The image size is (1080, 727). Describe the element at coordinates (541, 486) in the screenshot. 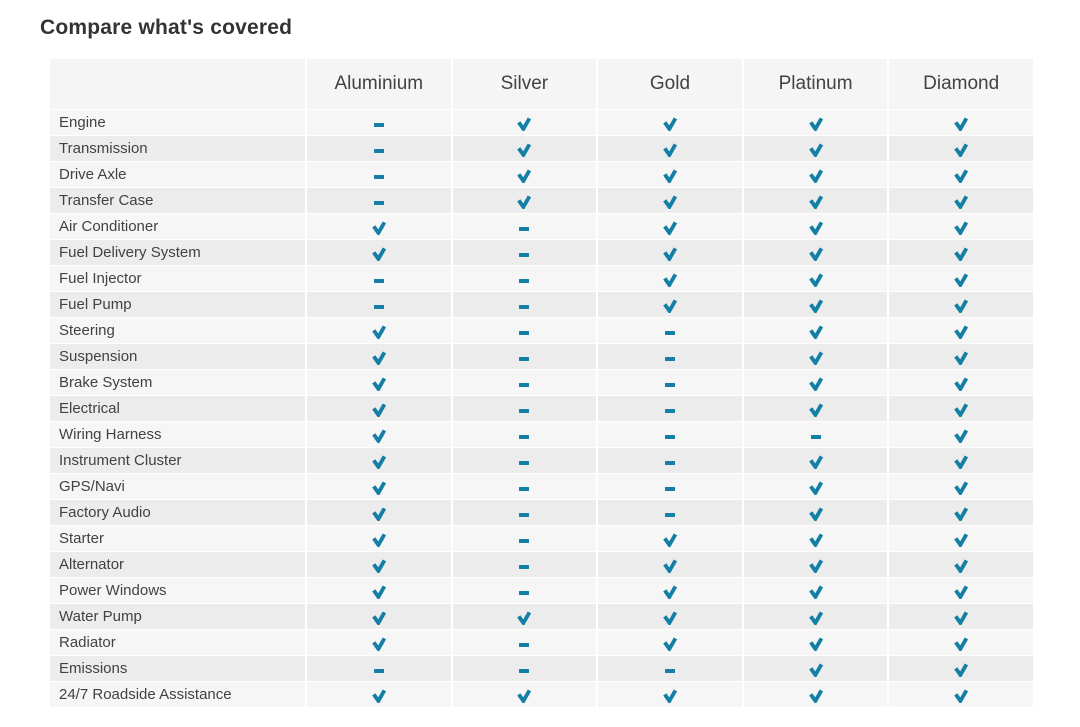

I see `table-row: GPS/Navi` at that location.